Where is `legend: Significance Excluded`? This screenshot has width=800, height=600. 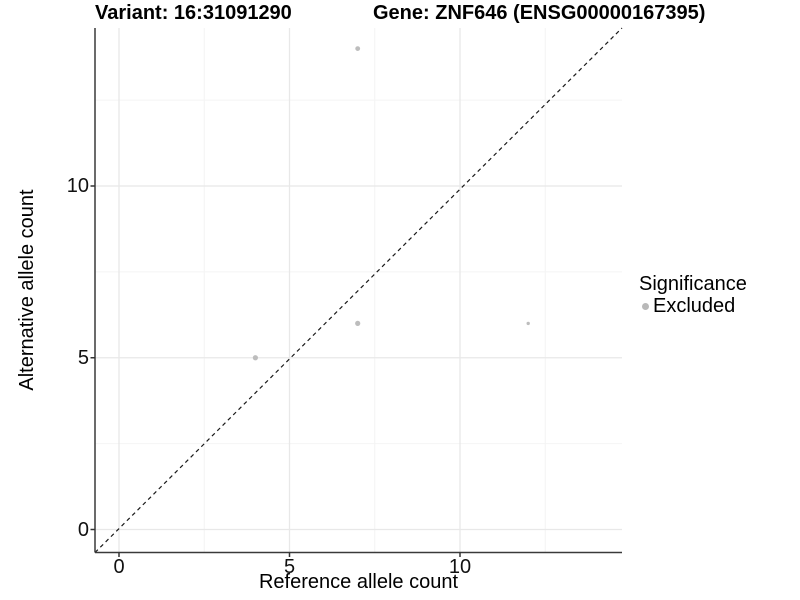 legend: Significance Excluded is located at coordinates (692, 295).